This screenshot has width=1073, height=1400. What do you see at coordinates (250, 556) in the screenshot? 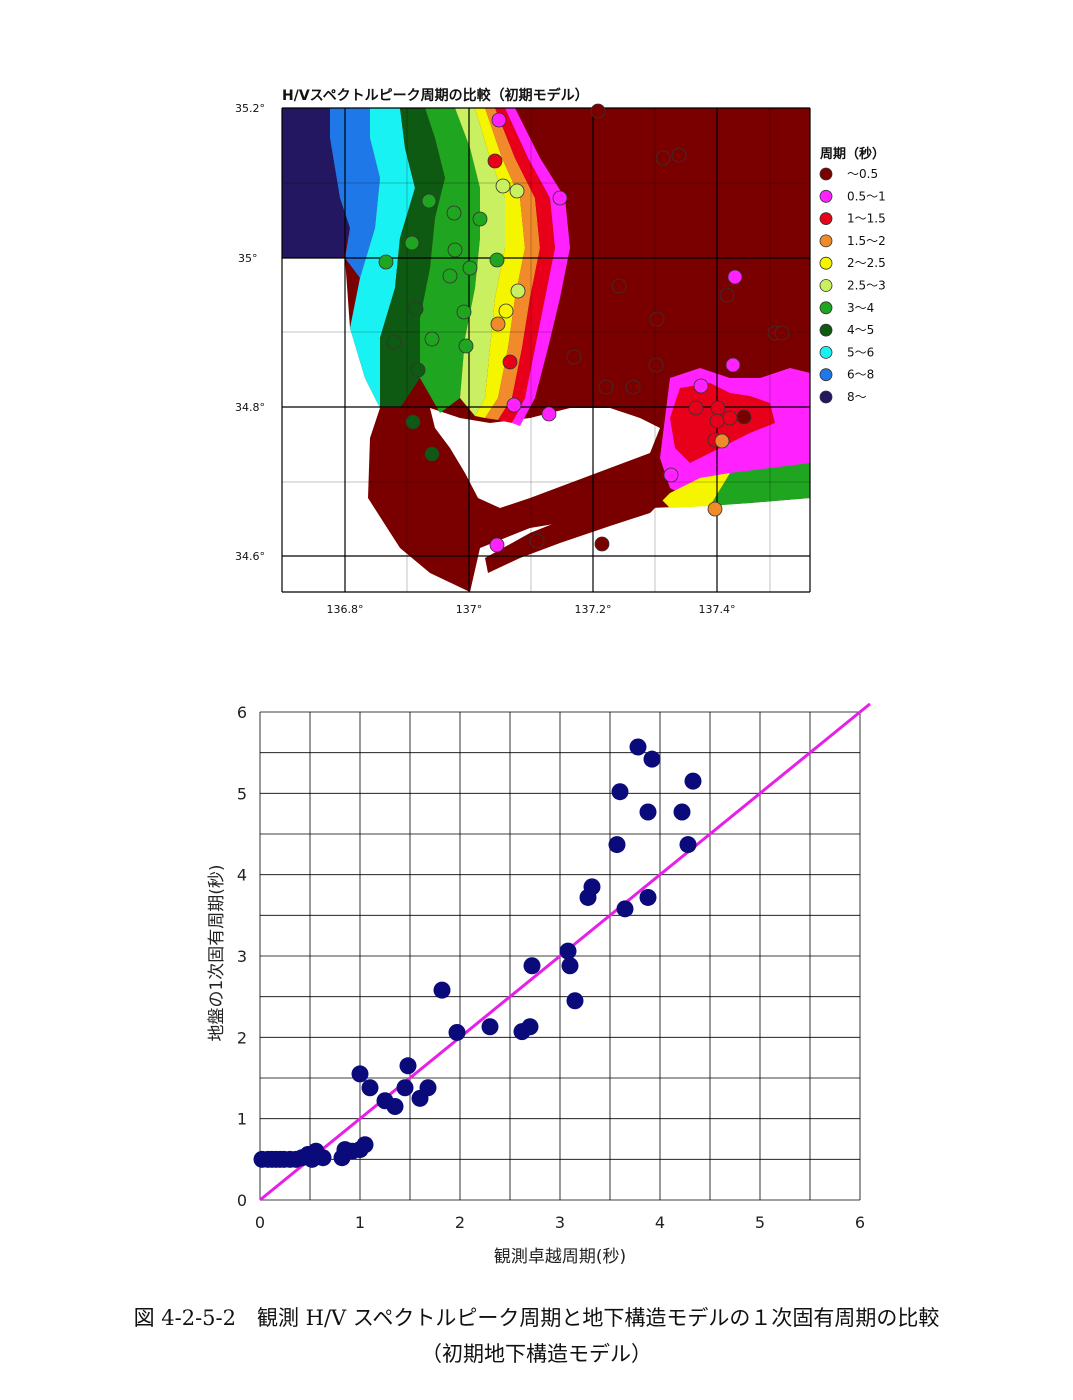
I see `lat-label-34.6: 34.6°` at bounding box center [250, 556].